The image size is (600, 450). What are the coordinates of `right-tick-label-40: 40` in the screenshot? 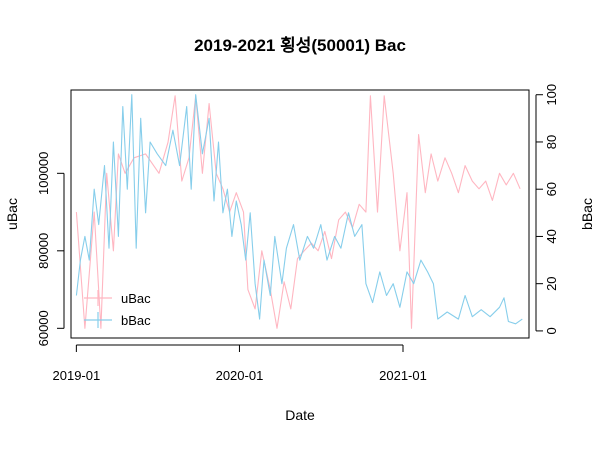 It's located at (551, 236).